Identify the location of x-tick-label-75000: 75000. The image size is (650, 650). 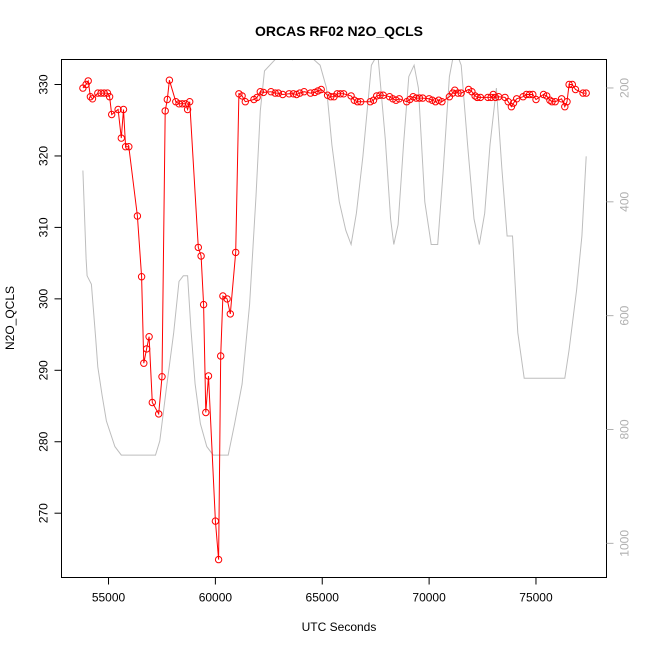
(536, 598).